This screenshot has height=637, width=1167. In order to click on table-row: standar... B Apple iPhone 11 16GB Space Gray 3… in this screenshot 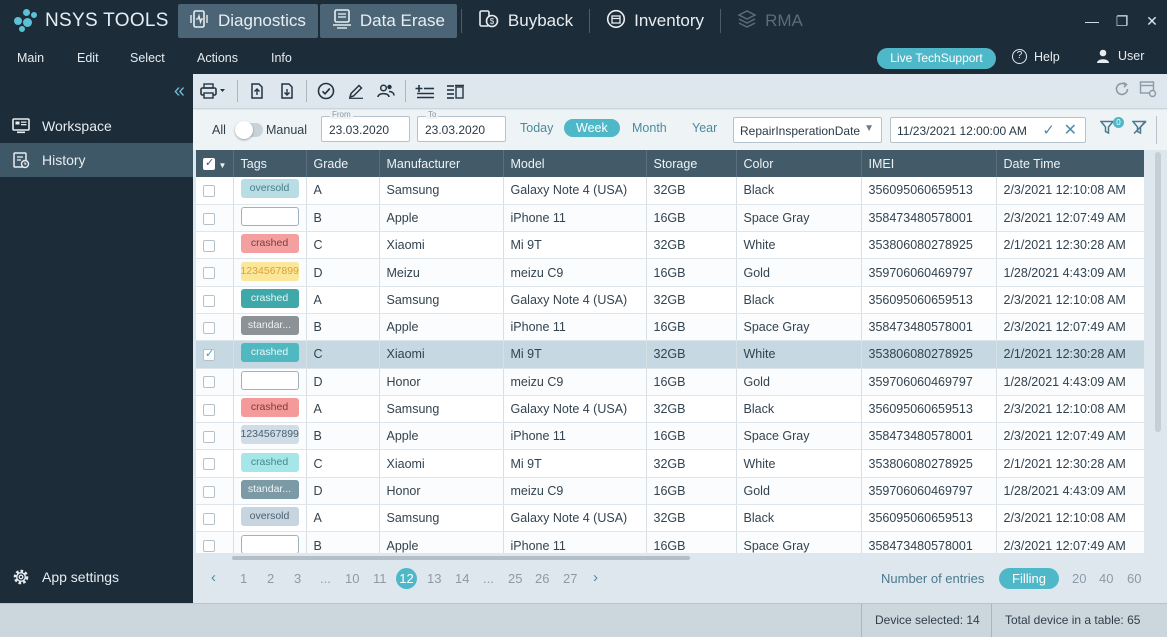, I will do `click(670, 327)`.